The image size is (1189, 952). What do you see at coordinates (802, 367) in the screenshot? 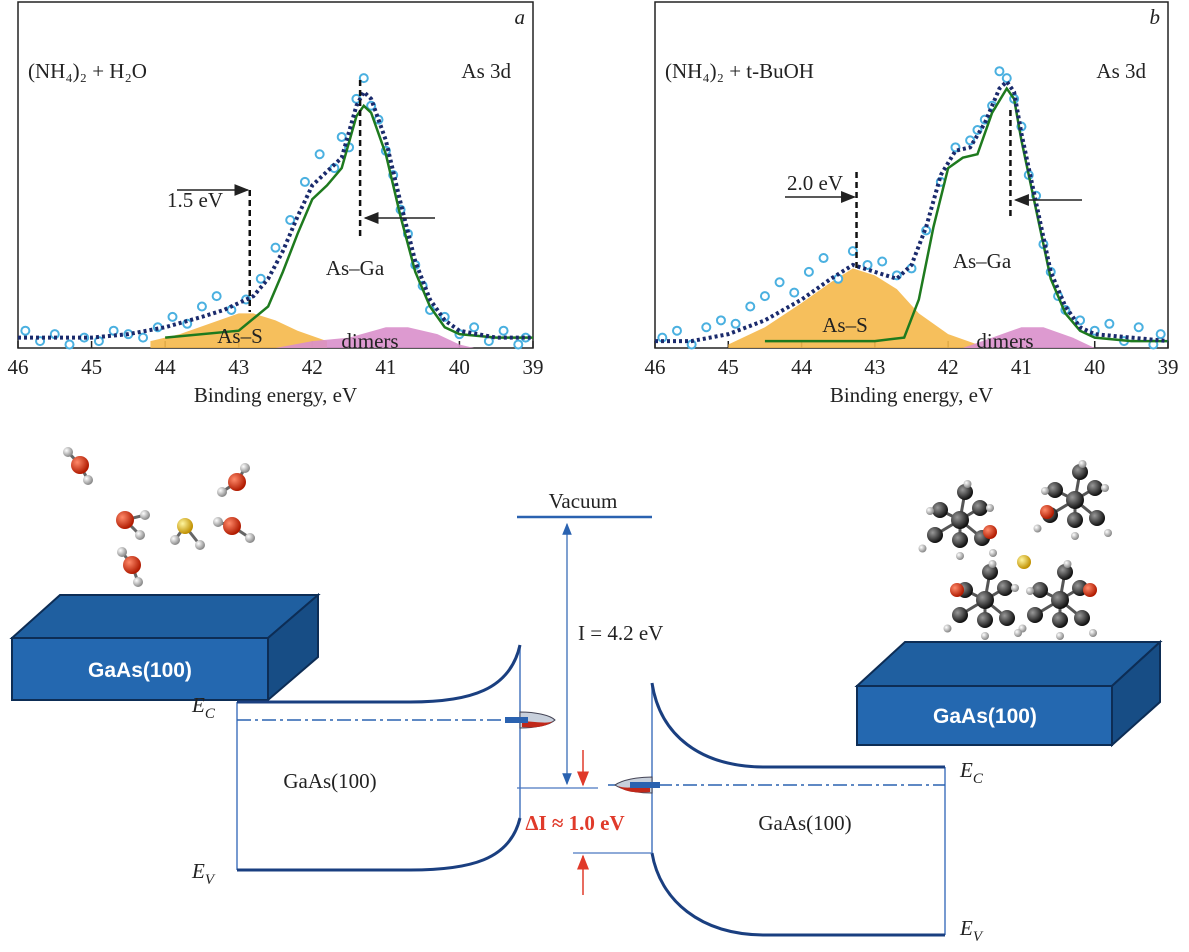
I see `x-tick-label: 44` at bounding box center [802, 367].